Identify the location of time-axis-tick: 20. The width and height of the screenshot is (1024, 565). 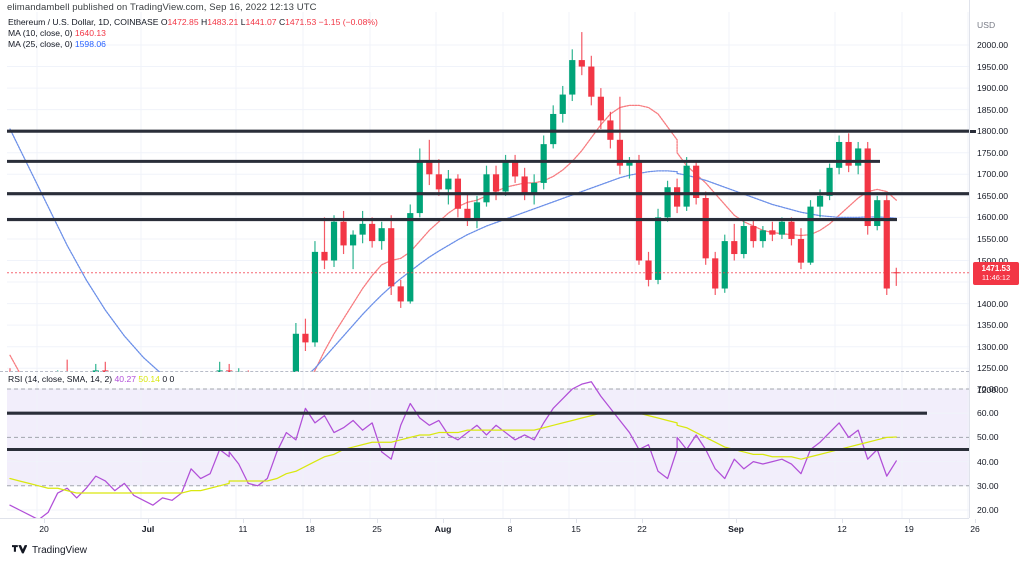
(44, 529).